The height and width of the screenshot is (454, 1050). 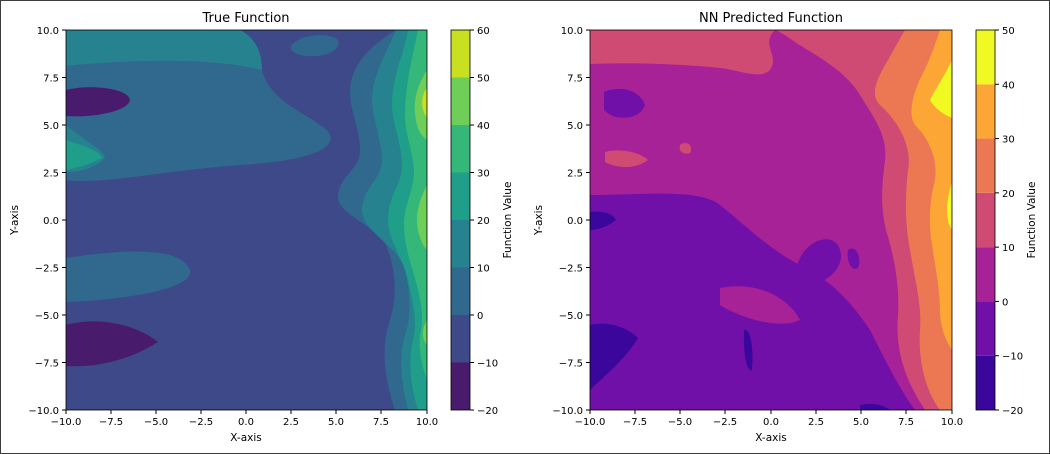 I want to click on chart-title: True Function, so click(x=245, y=18).